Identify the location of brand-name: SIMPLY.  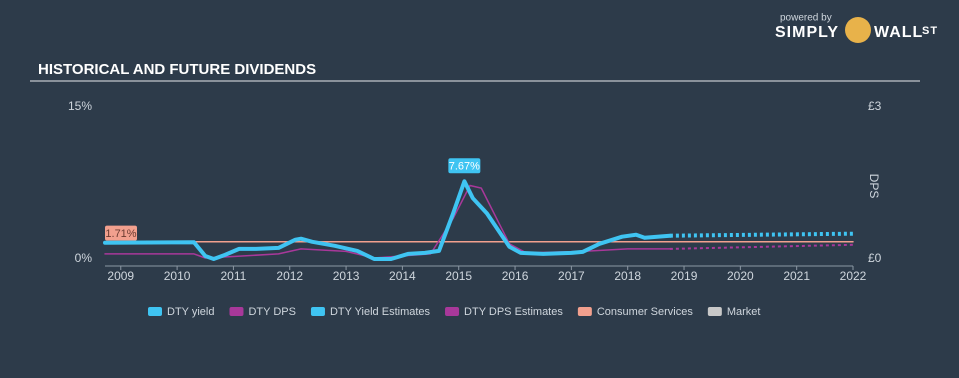
(807, 32).